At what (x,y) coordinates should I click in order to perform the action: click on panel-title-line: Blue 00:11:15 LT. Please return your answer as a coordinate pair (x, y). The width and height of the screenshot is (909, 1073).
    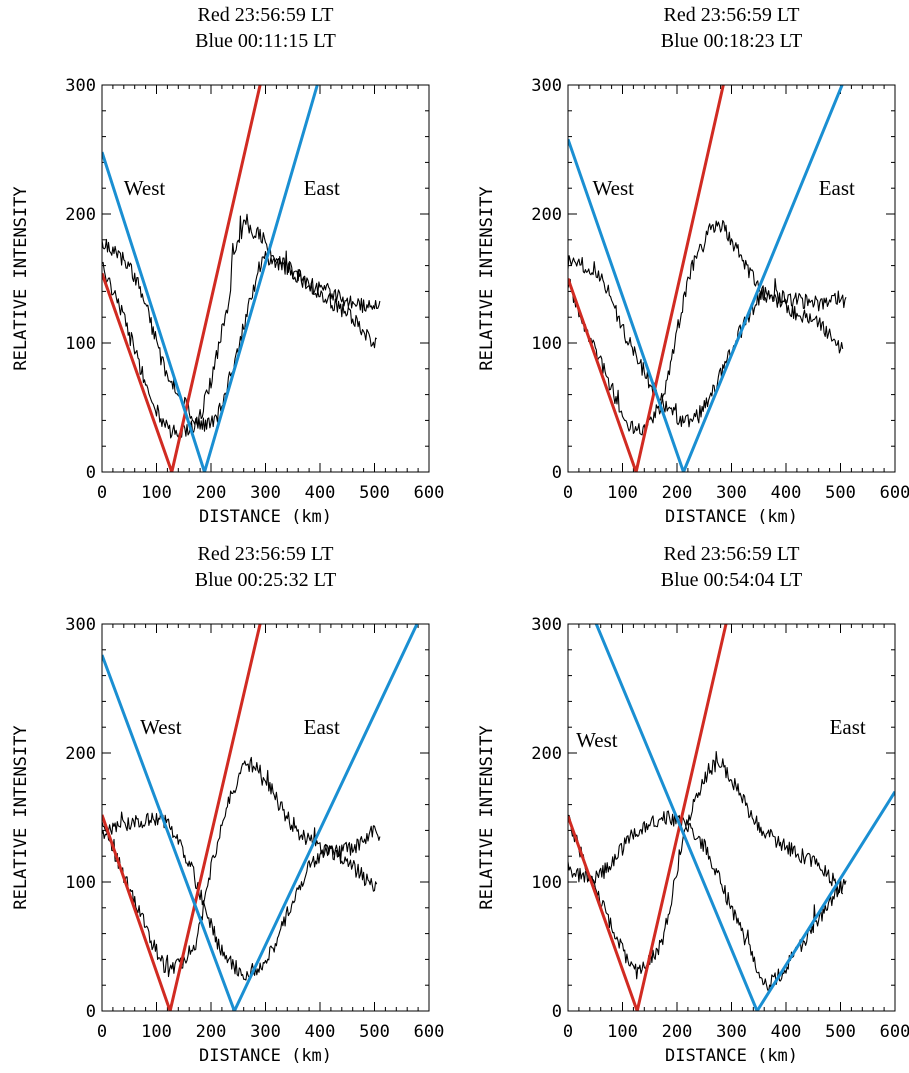
    Looking at the image, I should click on (265, 41).